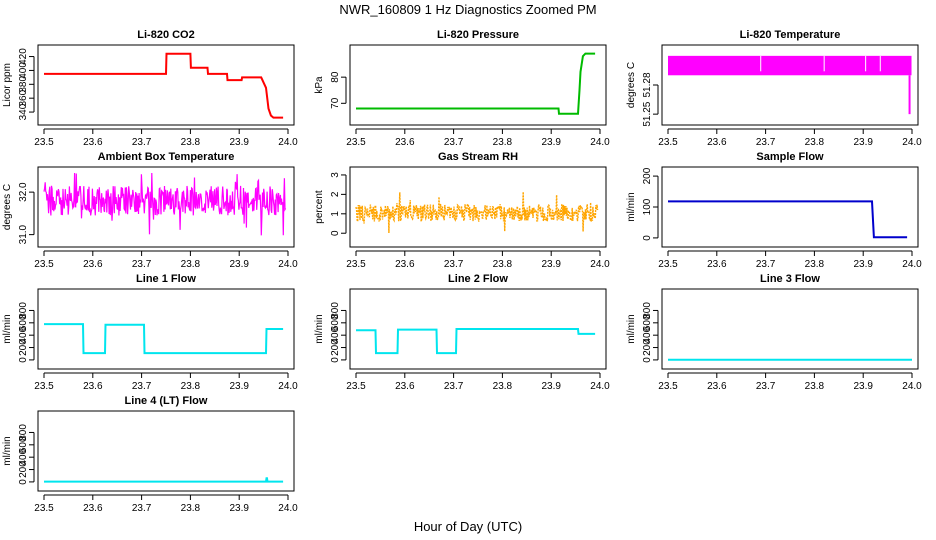 Image resolution: width=936 pixels, height=540 pixels. What do you see at coordinates (467, 9) in the screenshot?
I see `figure-title: NWR_160809 1 Hz Diagnostics Zoomed PM` at bounding box center [467, 9].